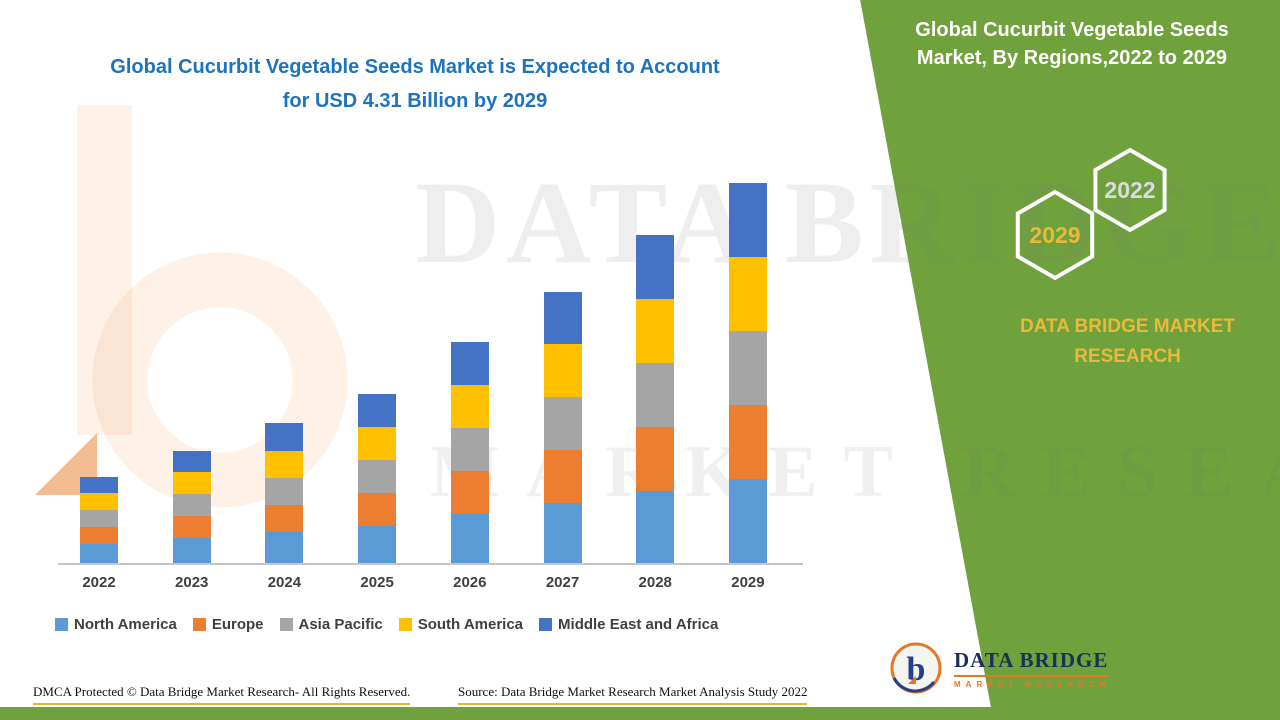  I want to click on segment-north-america-2029, so click(747, 521).